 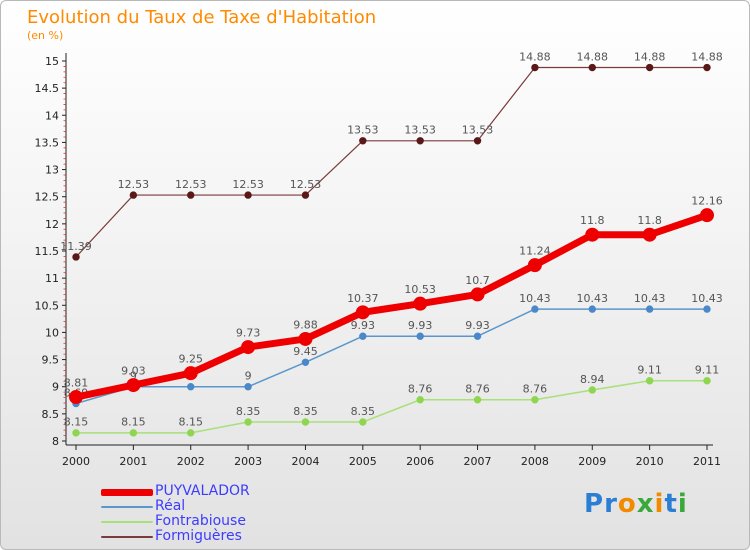 What do you see at coordinates (592, 379) in the screenshot?
I see `data-label: 8.94` at bounding box center [592, 379].